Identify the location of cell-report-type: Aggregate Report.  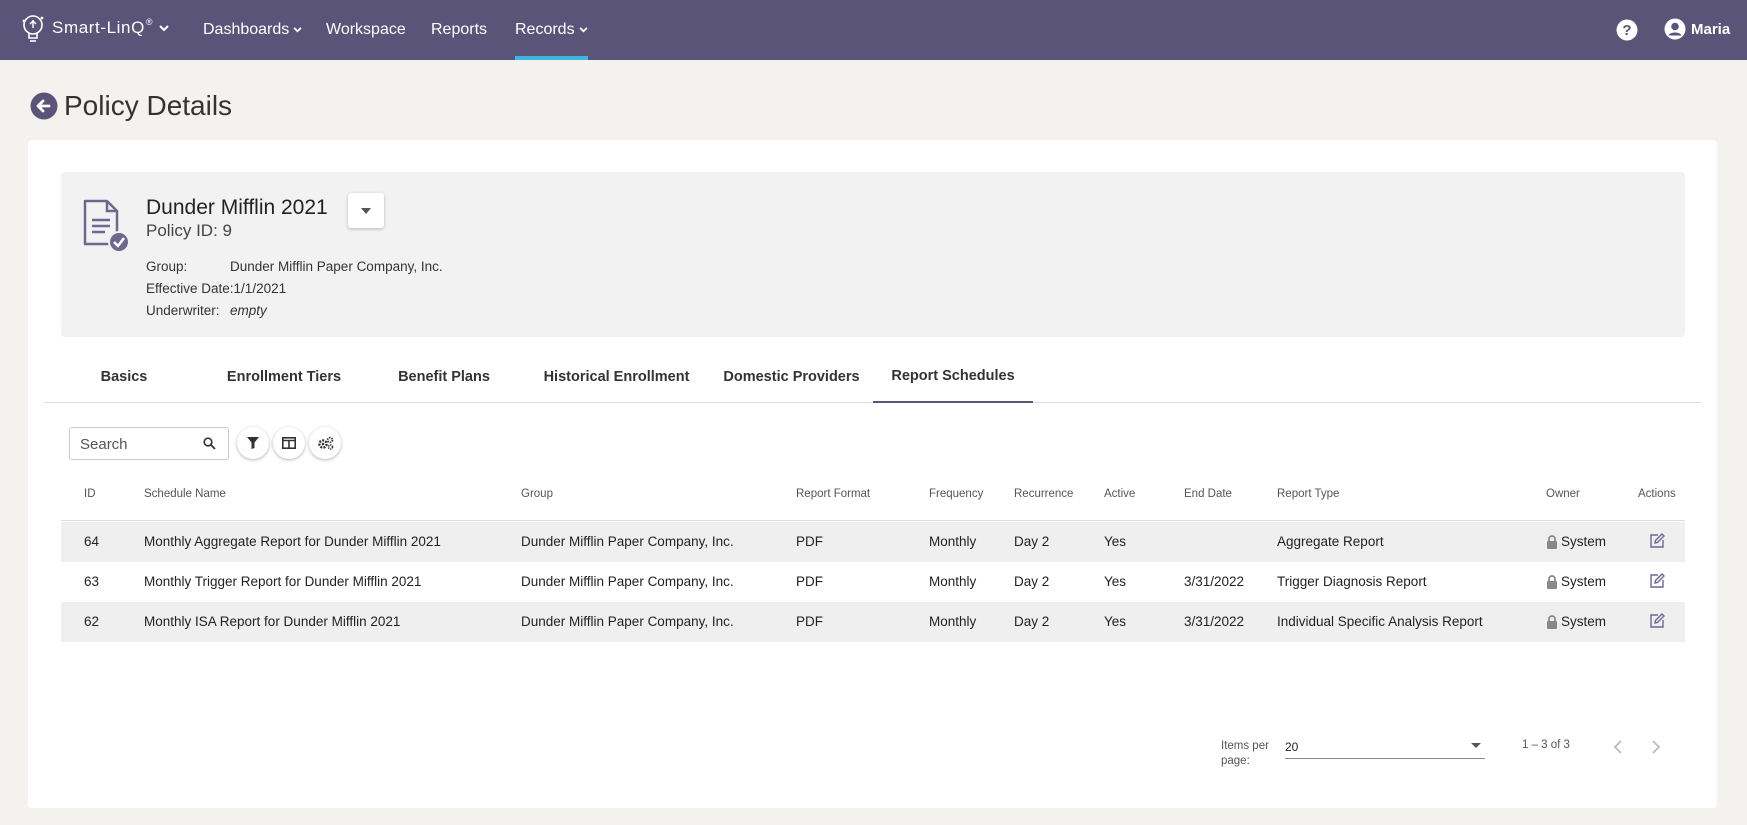
(1330, 541).